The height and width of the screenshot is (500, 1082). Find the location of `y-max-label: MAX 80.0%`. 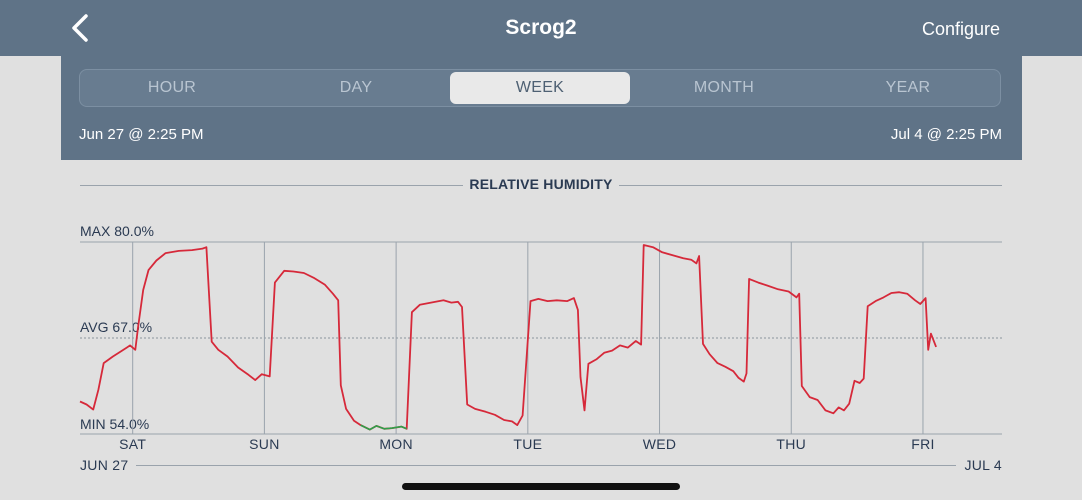

y-max-label: MAX 80.0% is located at coordinates (117, 231).